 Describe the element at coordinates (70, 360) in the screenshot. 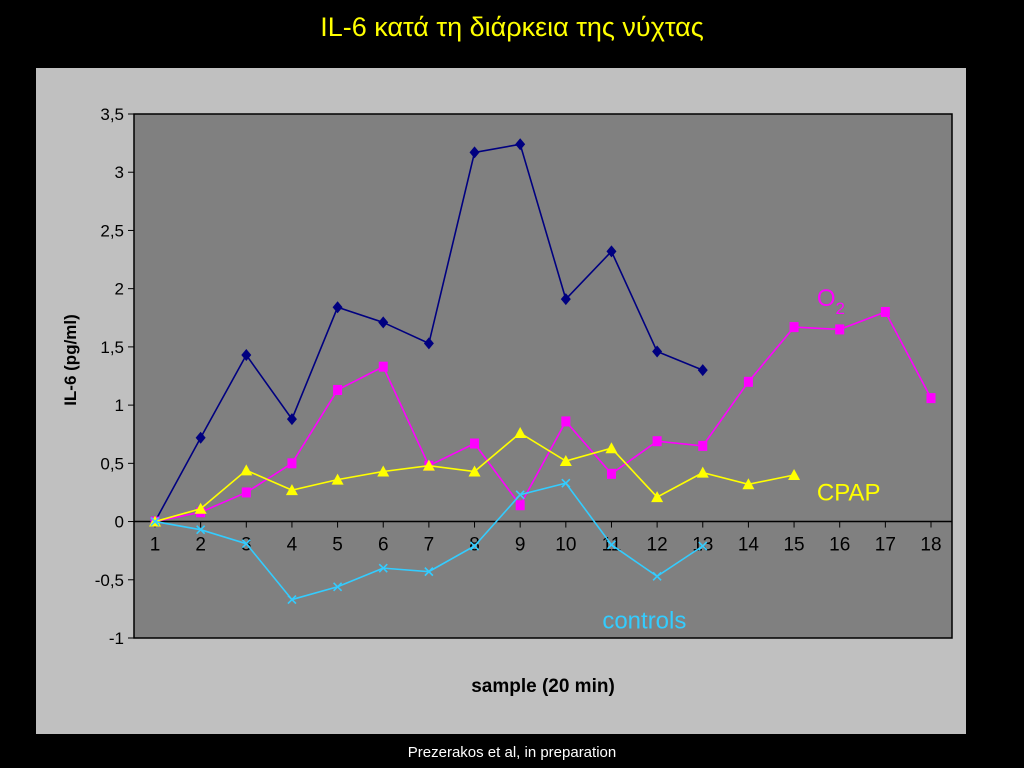

I see `y-axis-title: IL-6 (pg/ml)` at that location.